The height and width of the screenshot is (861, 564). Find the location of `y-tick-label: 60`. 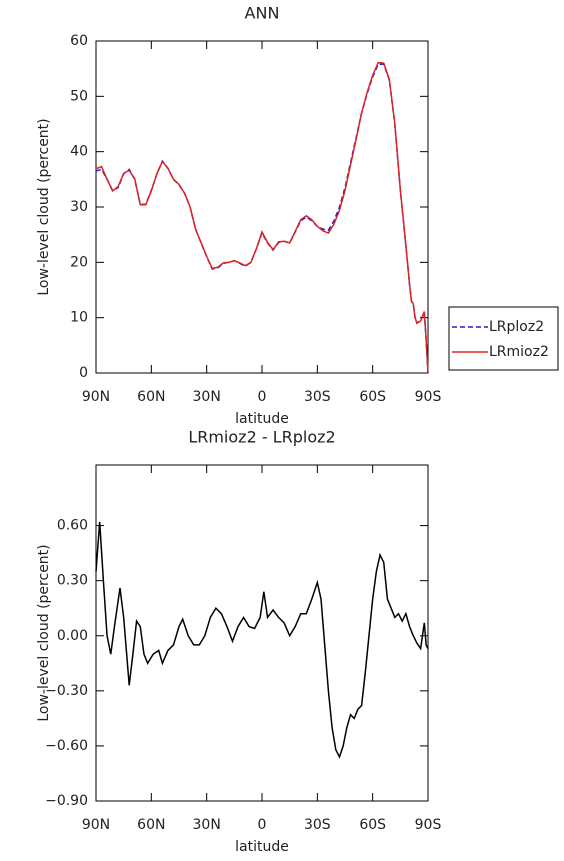

y-tick-label: 60 is located at coordinates (79, 41).